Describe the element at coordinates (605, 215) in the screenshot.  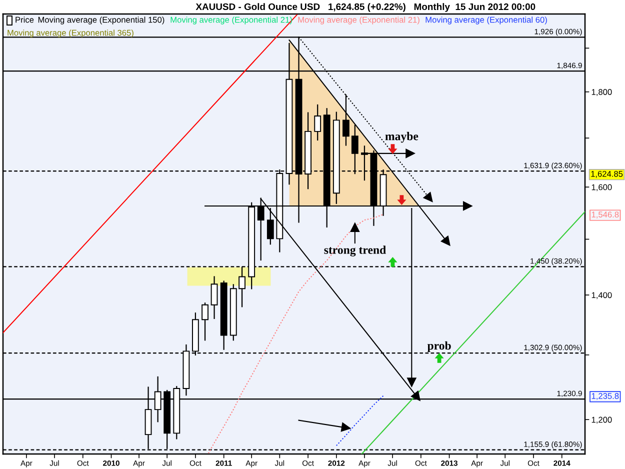
I see `y-tick-label: 1,546.8` at that location.